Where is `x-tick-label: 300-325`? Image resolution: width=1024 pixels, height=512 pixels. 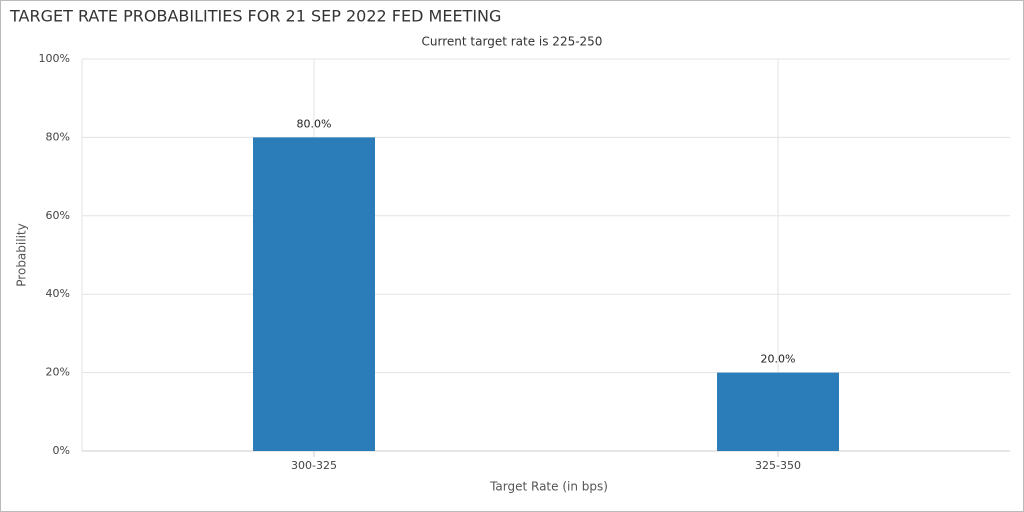
x-tick-label: 300-325 is located at coordinates (314, 465).